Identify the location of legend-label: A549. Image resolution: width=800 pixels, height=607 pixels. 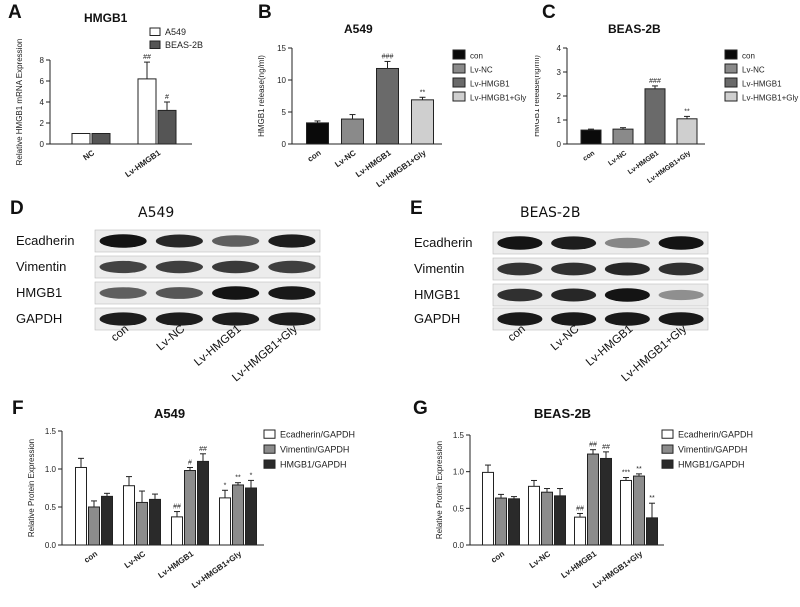
(175, 32).